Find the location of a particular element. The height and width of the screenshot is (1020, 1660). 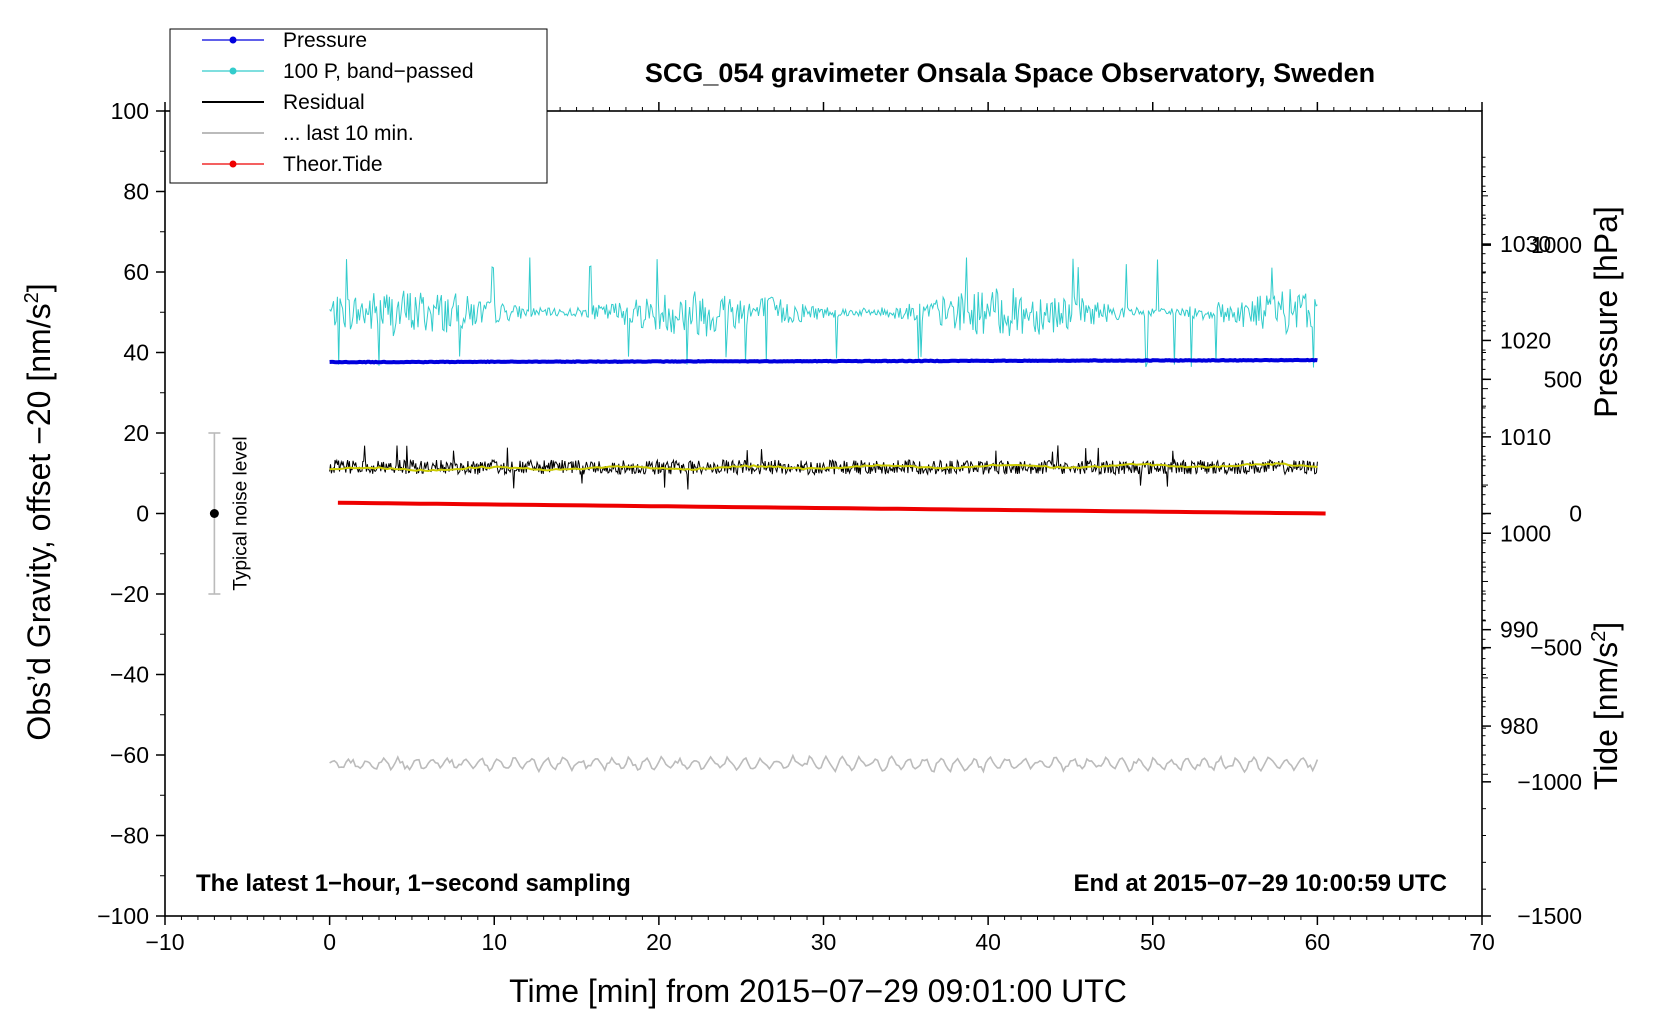

y-tick-label: 100 is located at coordinates (130, 111).